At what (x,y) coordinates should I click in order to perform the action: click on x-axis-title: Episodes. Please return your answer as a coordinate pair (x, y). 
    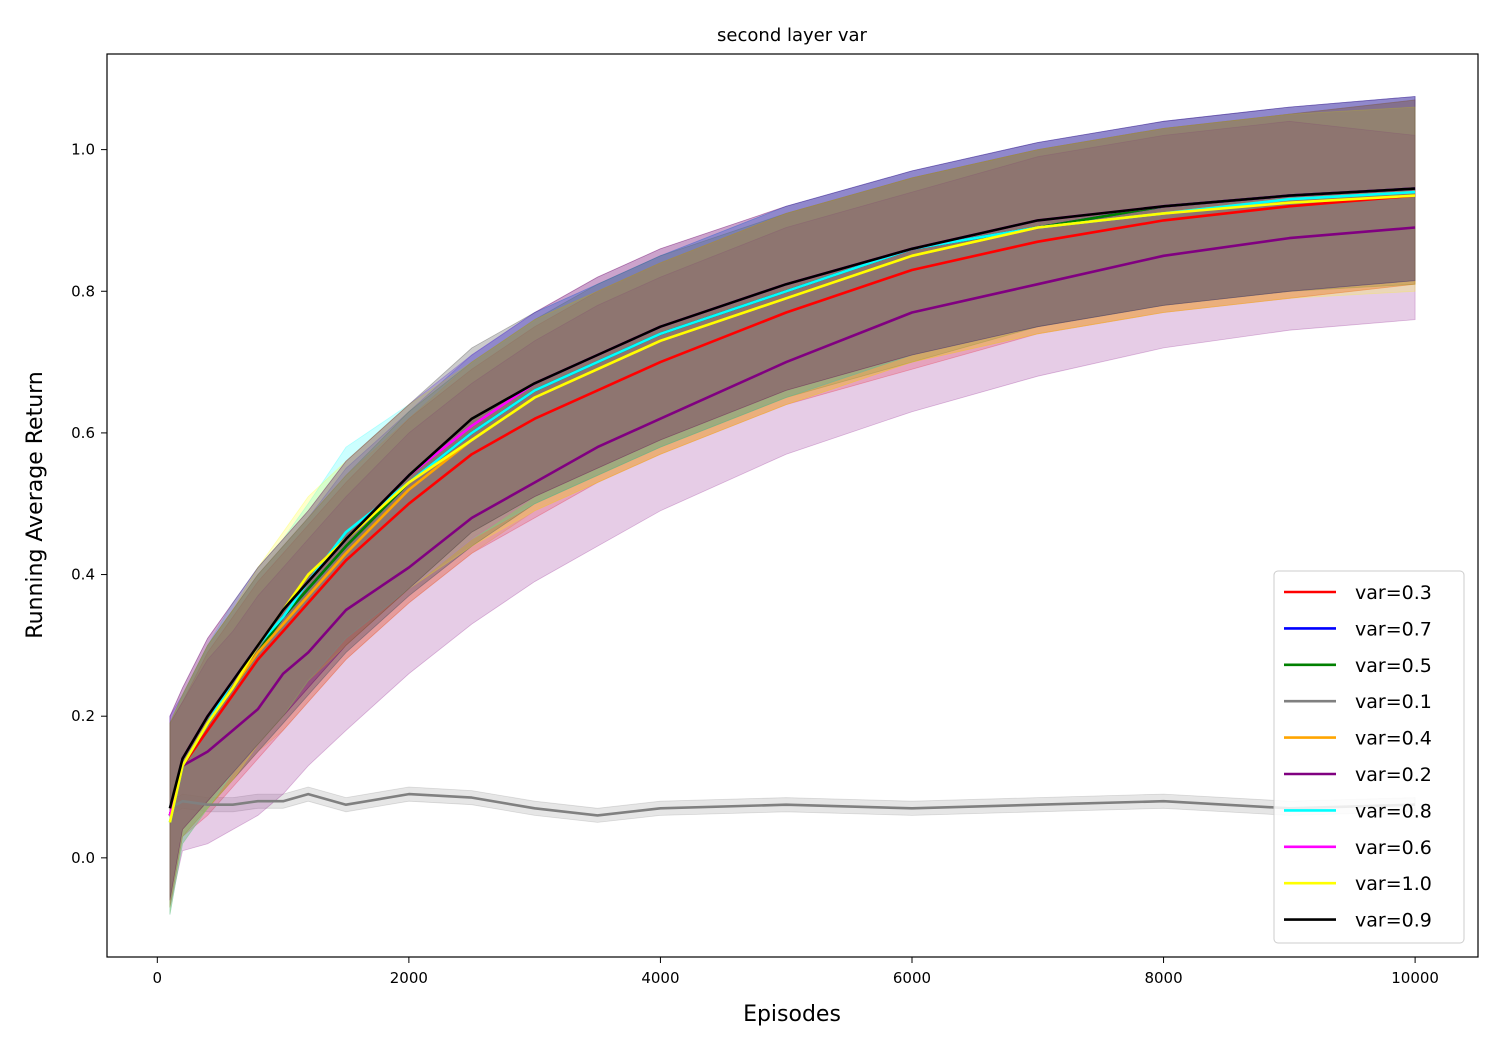
    Looking at the image, I should click on (792, 1014).